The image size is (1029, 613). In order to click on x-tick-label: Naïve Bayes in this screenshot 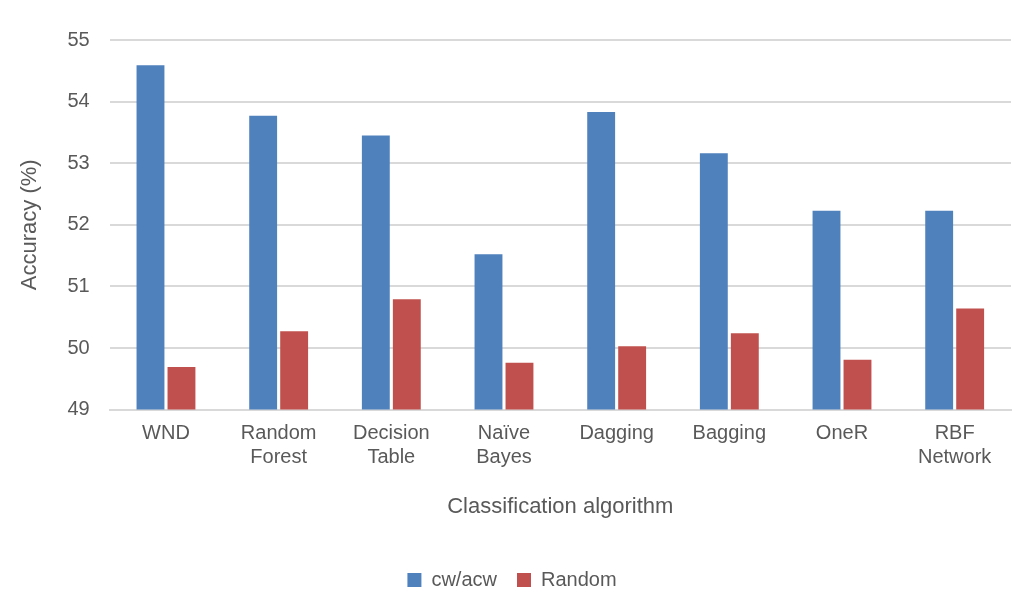, I will do `click(504, 444)`.